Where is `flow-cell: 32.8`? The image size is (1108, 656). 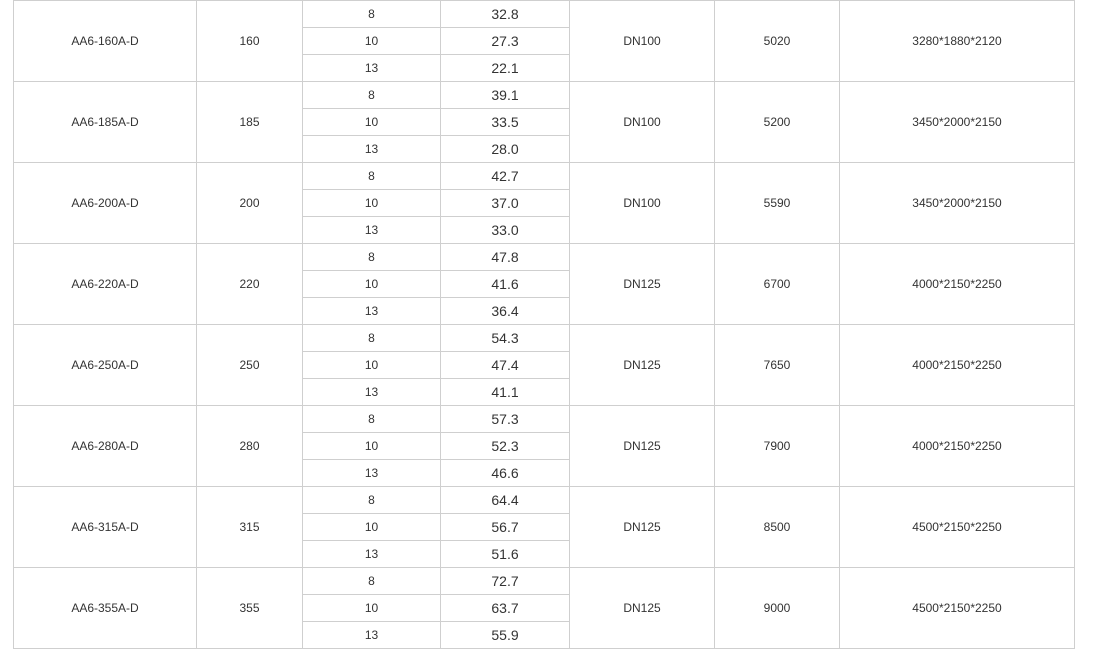 flow-cell: 32.8 is located at coordinates (505, 14).